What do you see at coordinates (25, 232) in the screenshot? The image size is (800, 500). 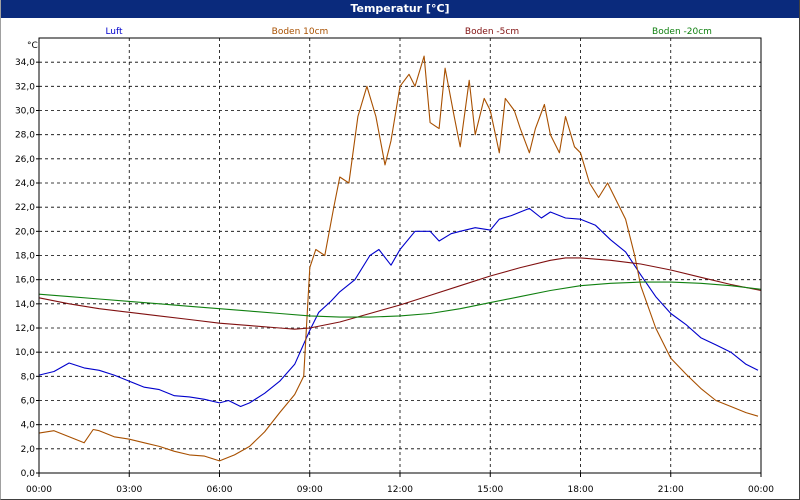 I see `y-tick-label: 20,0` at bounding box center [25, 232].